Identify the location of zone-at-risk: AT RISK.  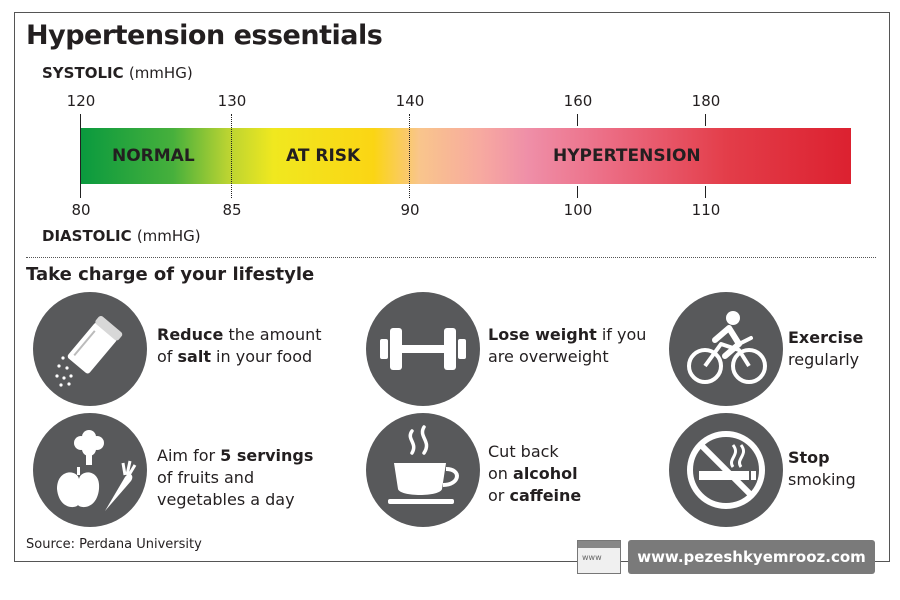
(323, 156).